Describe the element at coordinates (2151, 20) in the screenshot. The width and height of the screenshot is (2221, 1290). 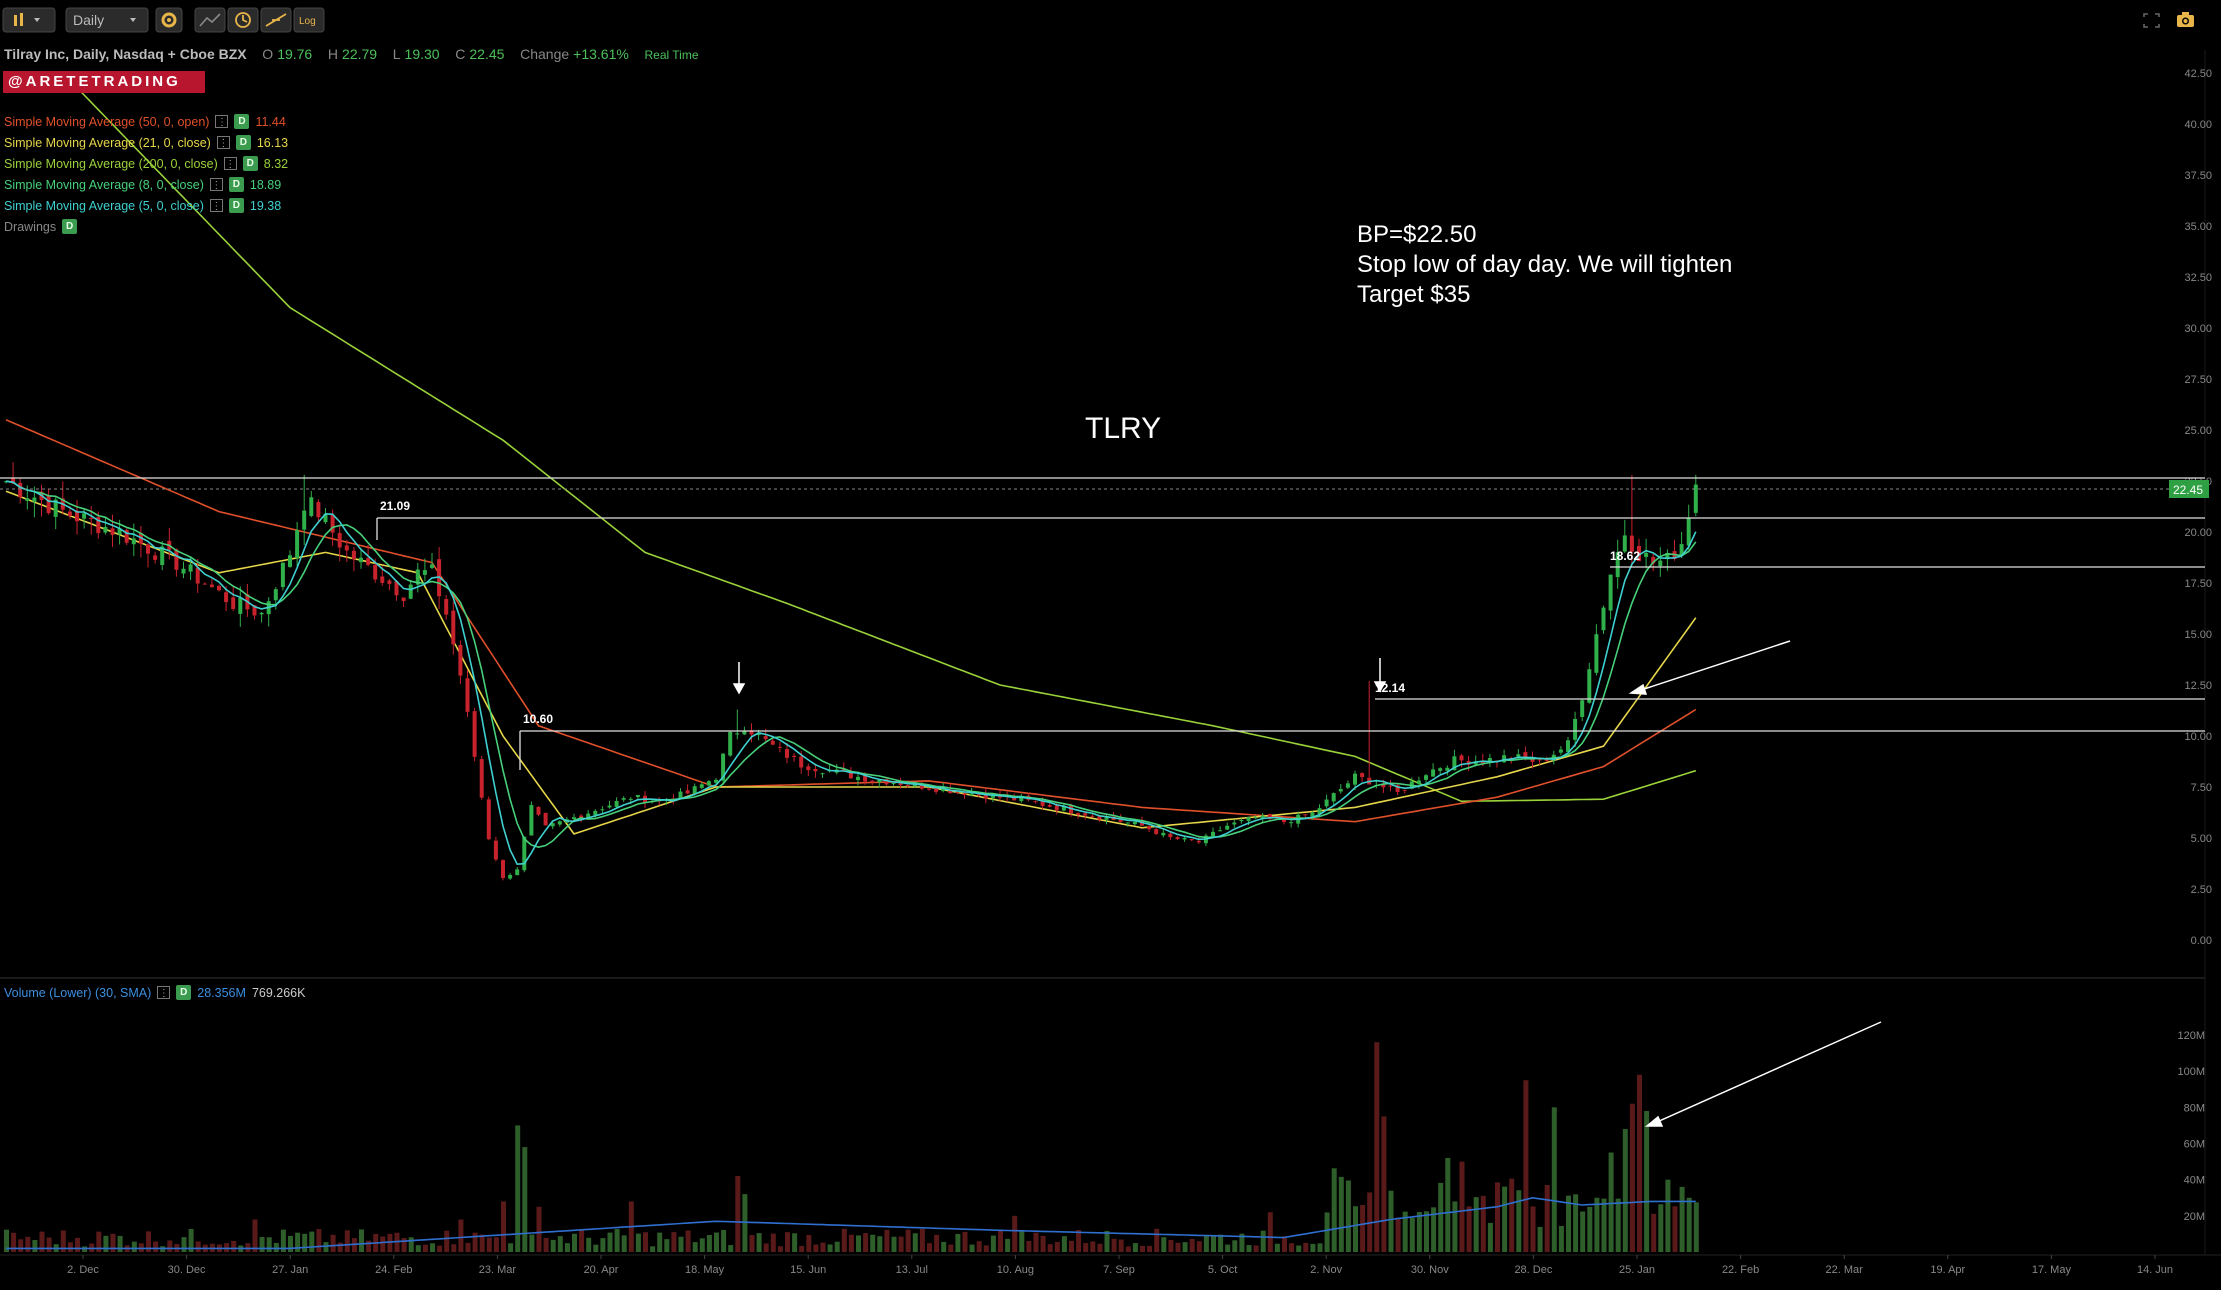
I see `fullscreen-icon` at that location.